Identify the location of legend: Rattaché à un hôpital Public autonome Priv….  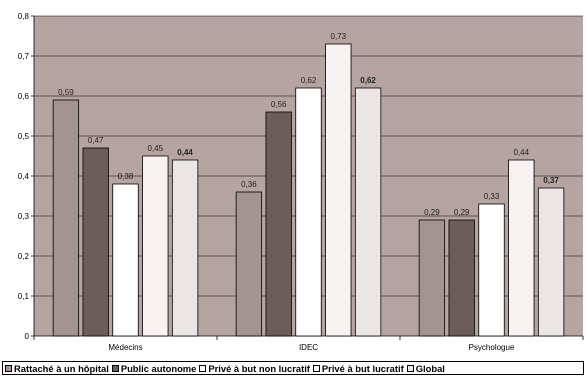
(293, 368).